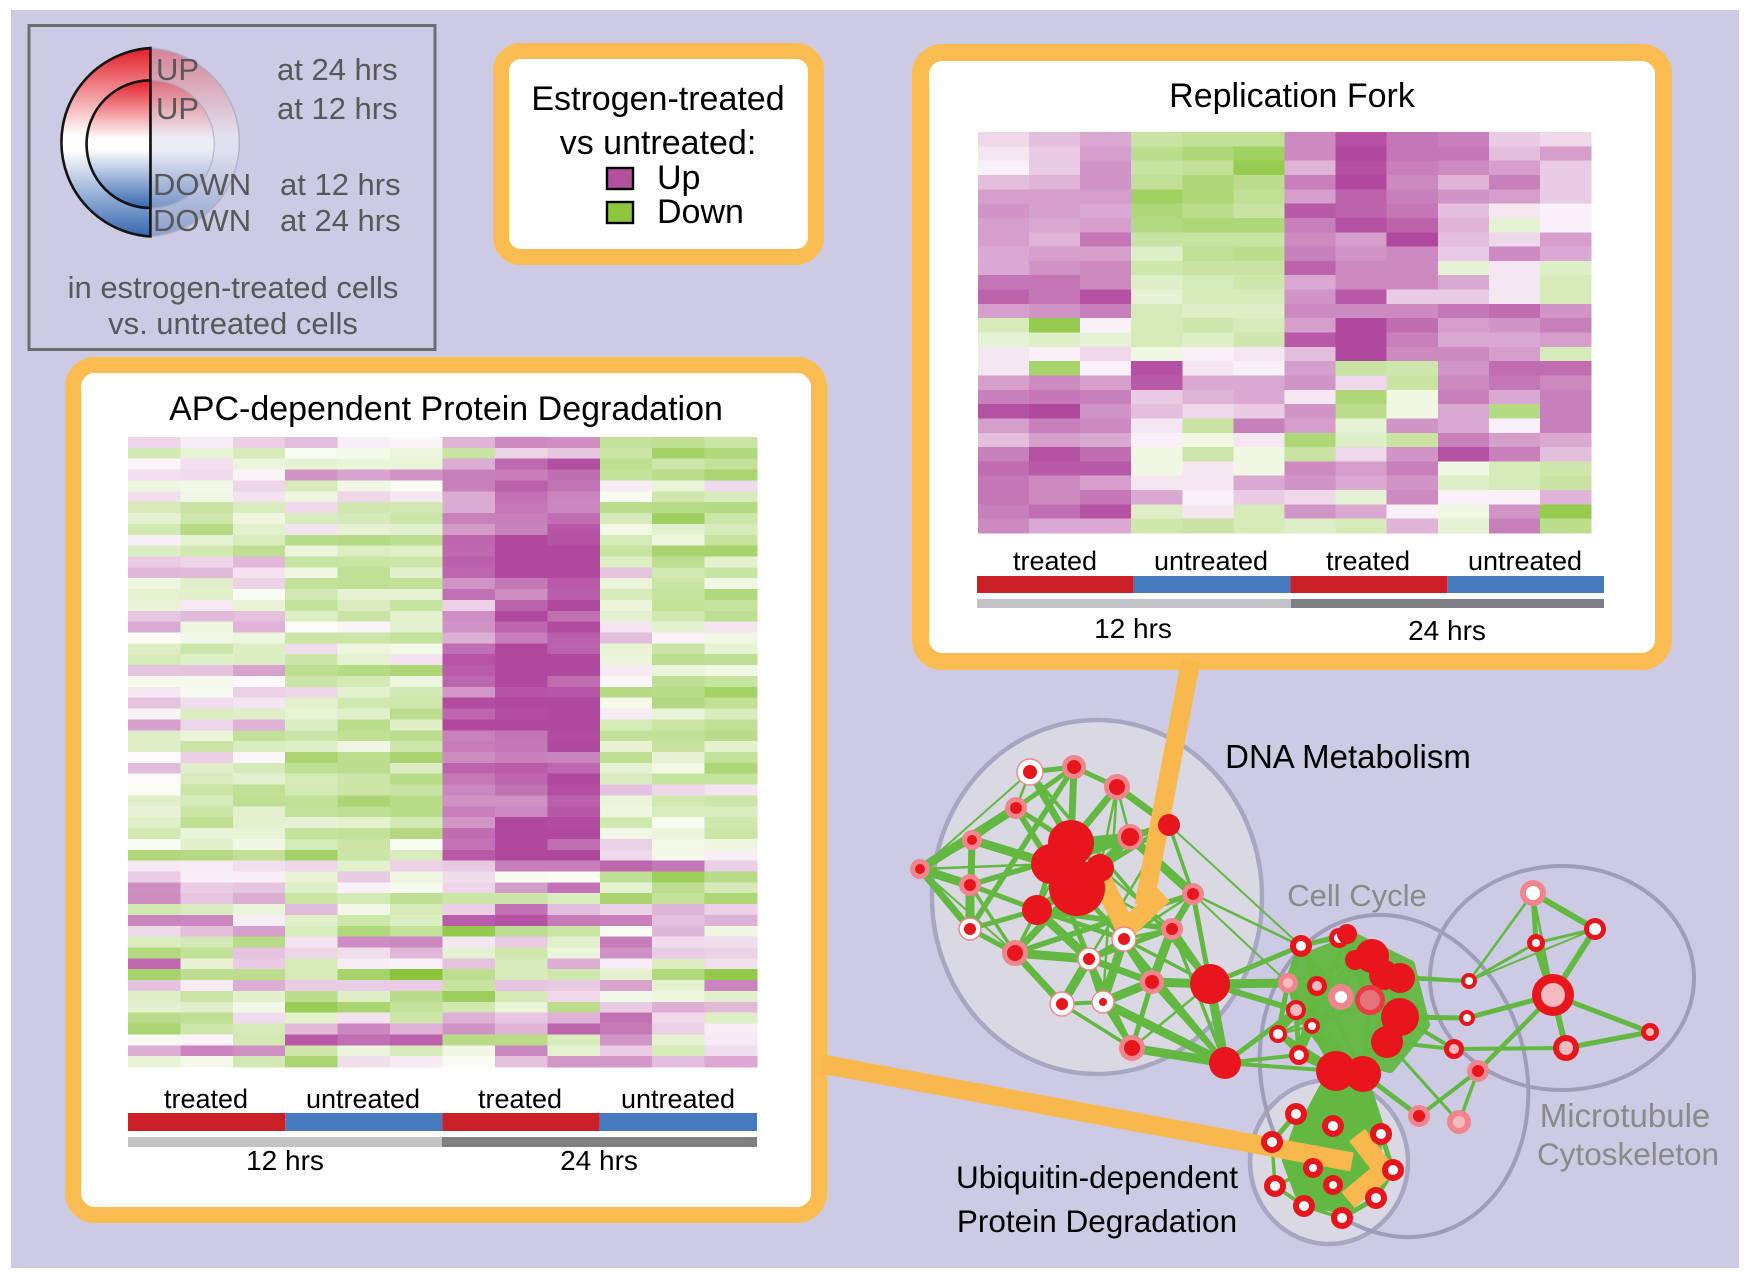 This screenshot has height=1279, width=1750. Describe the element at coordinates (657, 99) in the screenshot. I see `svg-text: Estrogen-treated` at that location.